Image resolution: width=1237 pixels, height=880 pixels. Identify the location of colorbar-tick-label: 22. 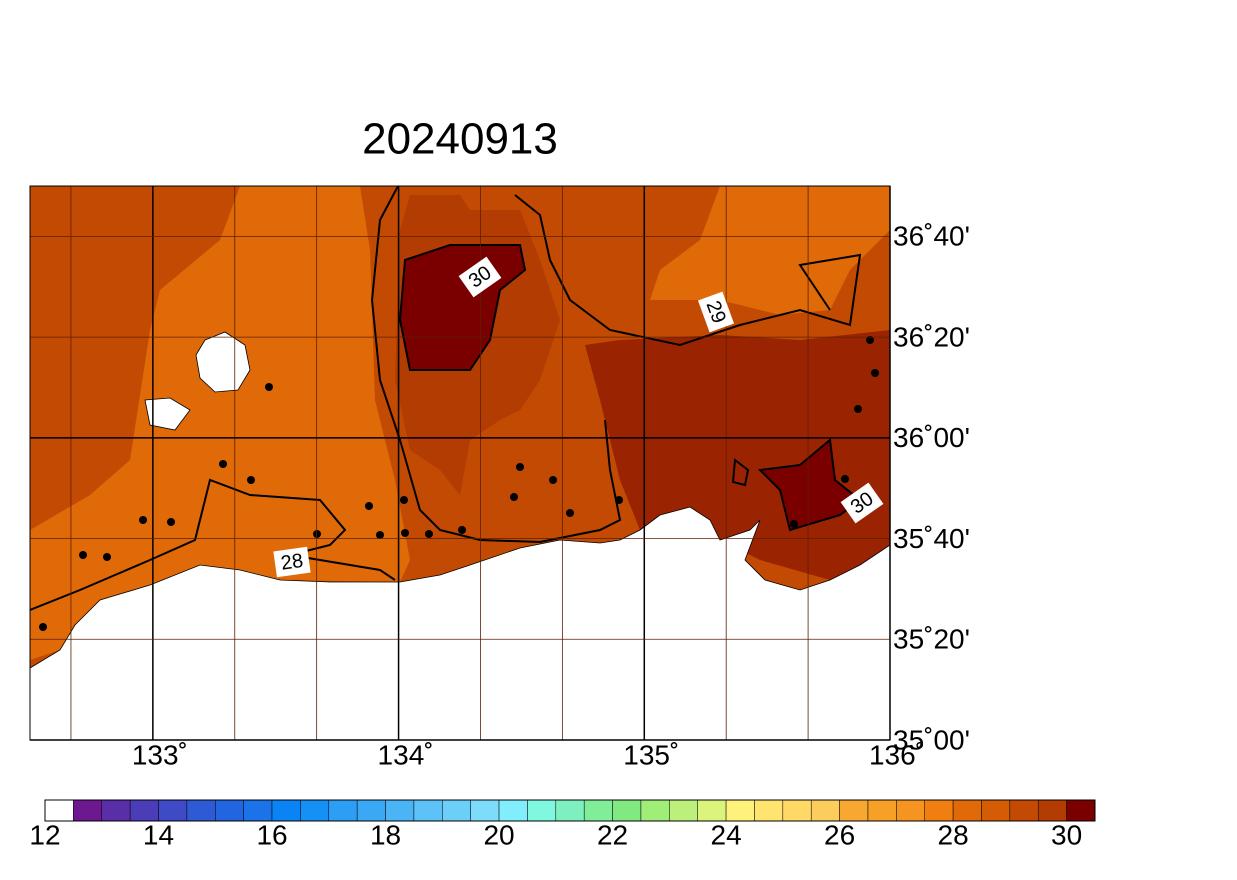
(612, 834).